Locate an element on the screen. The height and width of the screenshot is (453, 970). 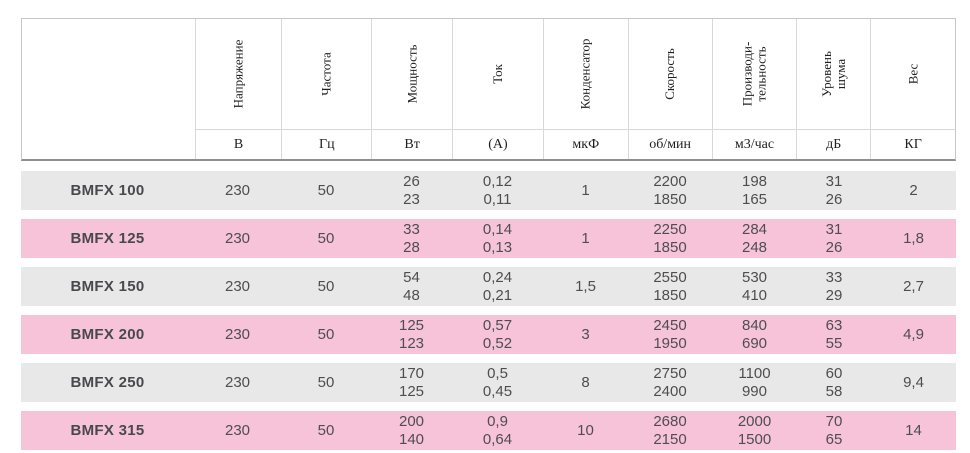
column-unit: мкФ is located at coordinates (585, 144).